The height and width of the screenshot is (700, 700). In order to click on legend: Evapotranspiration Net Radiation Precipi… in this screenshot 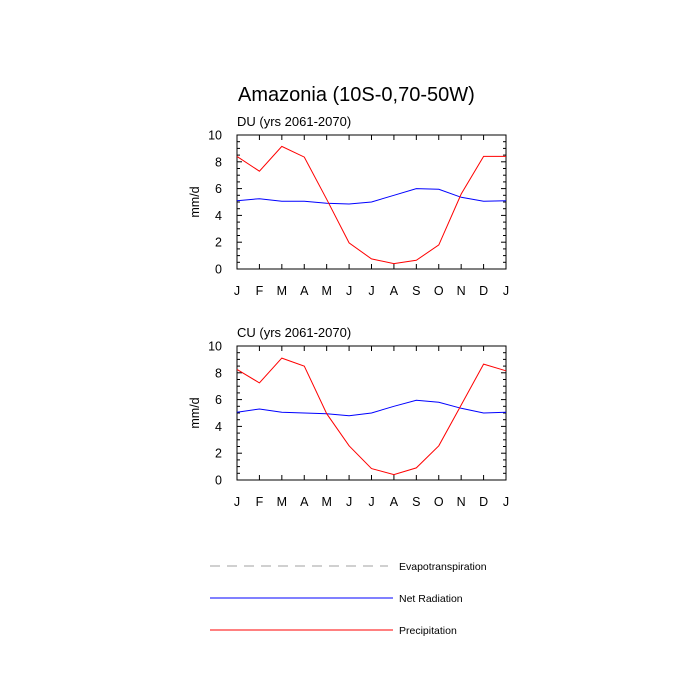, I will do `click(348, 599)`.